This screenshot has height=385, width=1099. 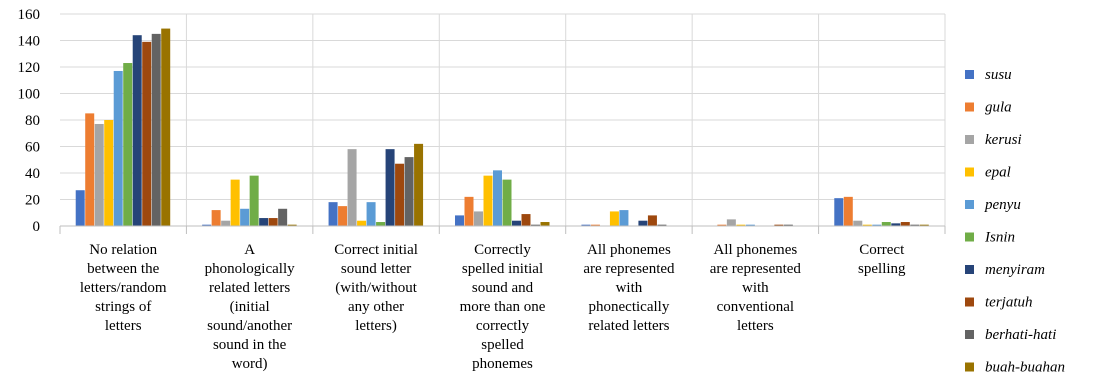 I want to click on category-label: A, so click(x=249, y=250).